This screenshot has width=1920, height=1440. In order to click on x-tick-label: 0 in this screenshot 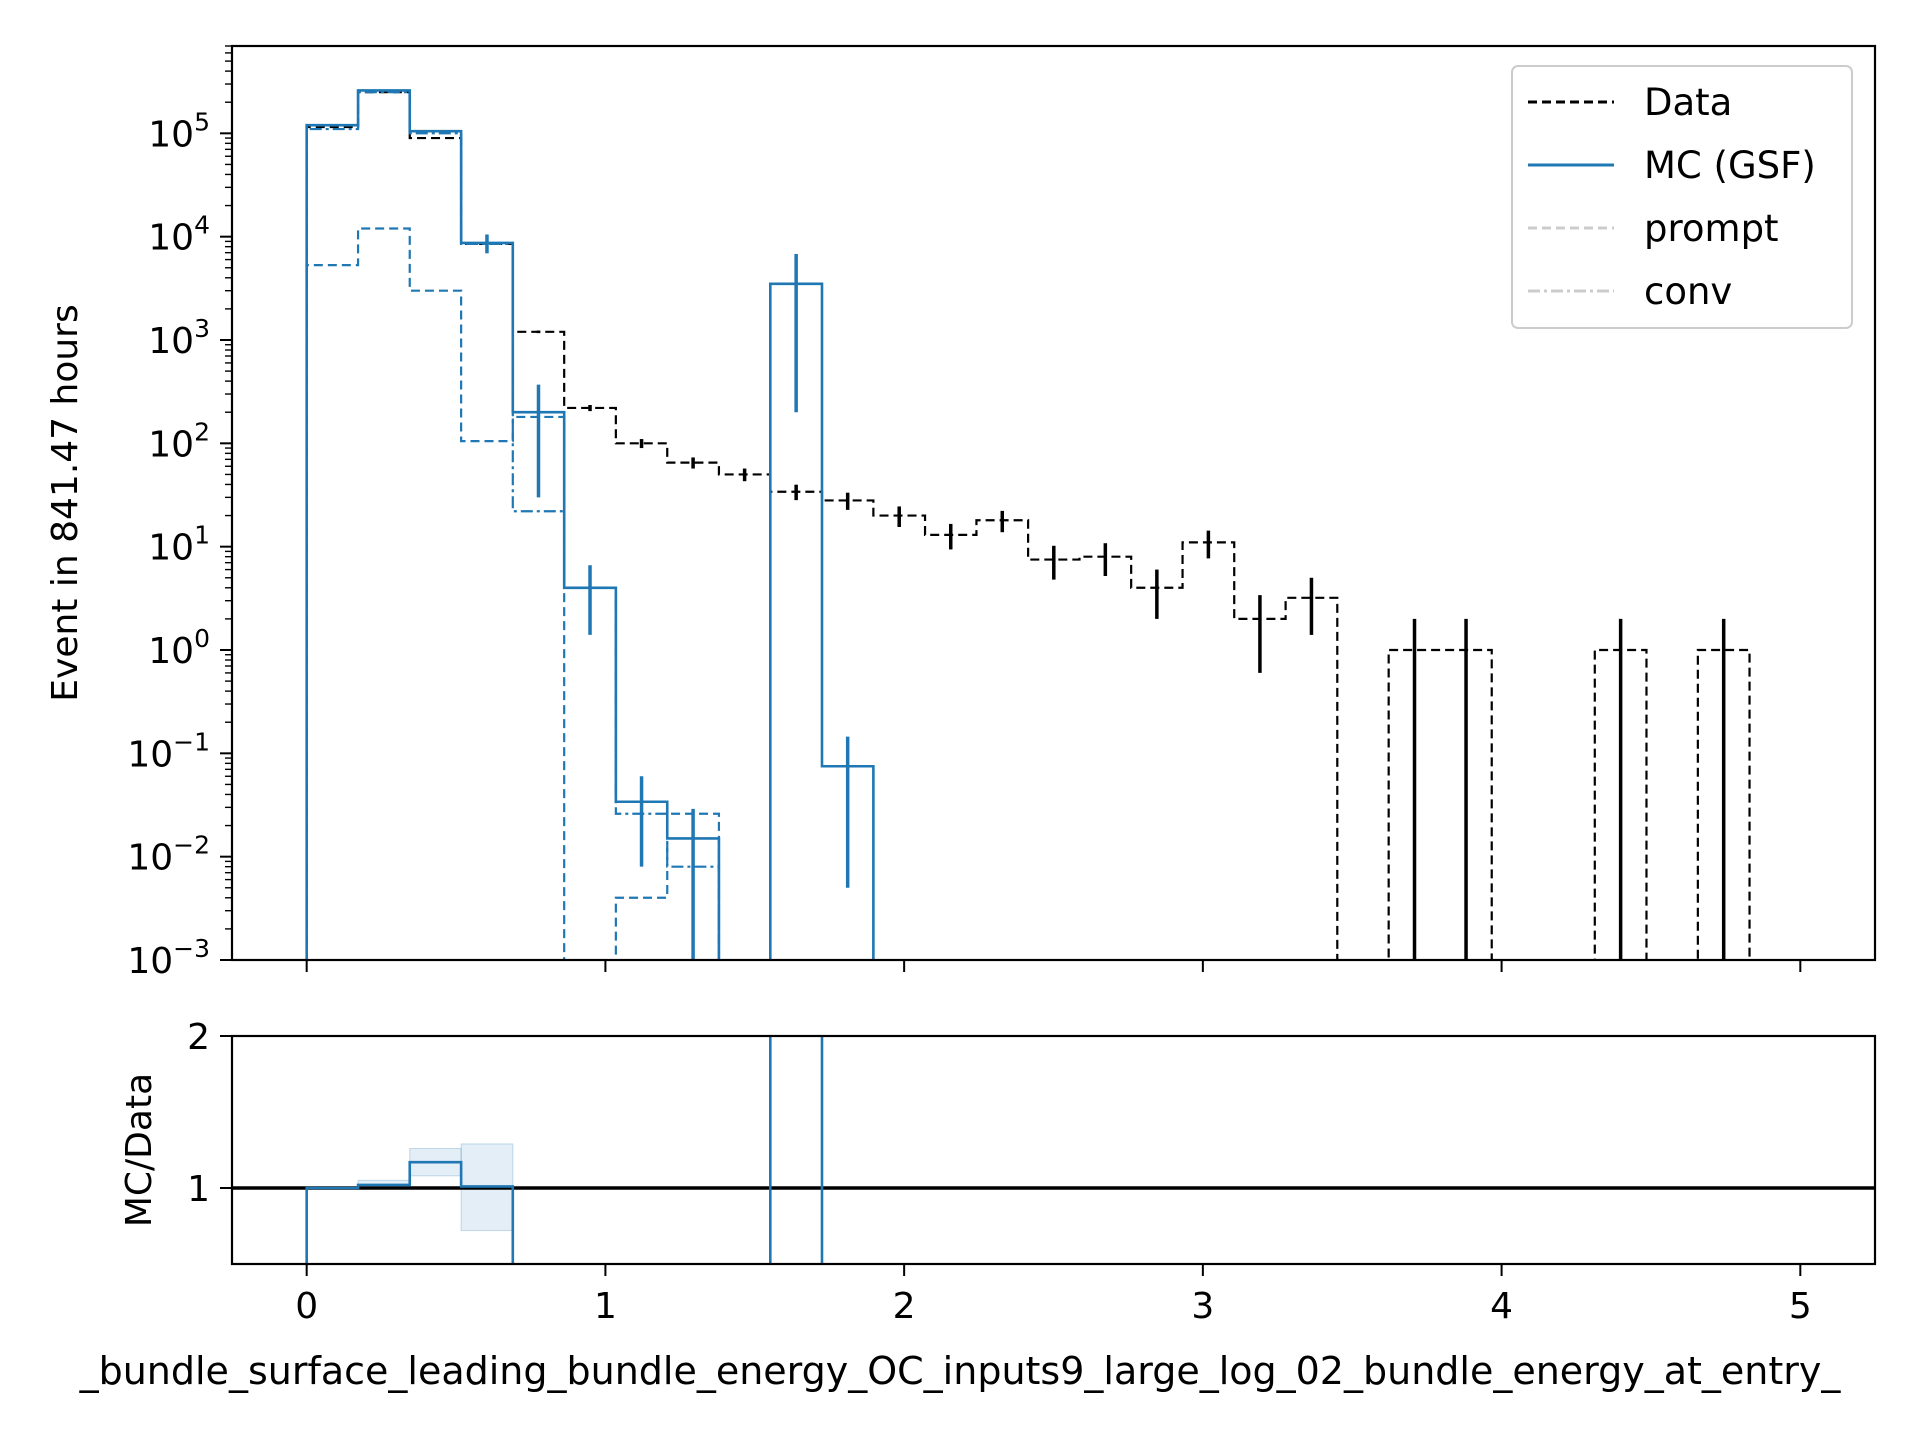, I will do `click(306, 1306)`.